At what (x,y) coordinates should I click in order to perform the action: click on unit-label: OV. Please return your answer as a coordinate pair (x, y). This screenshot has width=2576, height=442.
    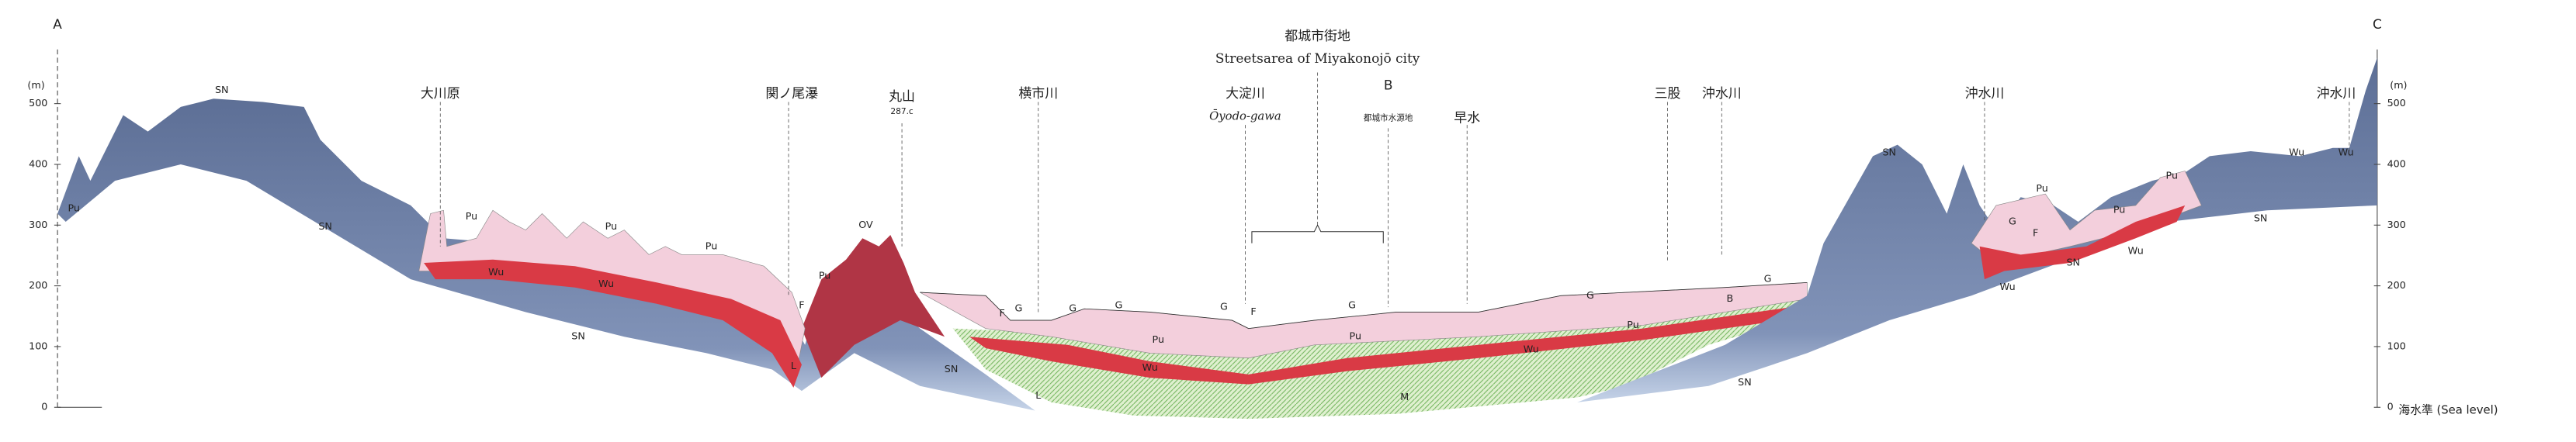
    Looking at the image, I should click on (865, 224).